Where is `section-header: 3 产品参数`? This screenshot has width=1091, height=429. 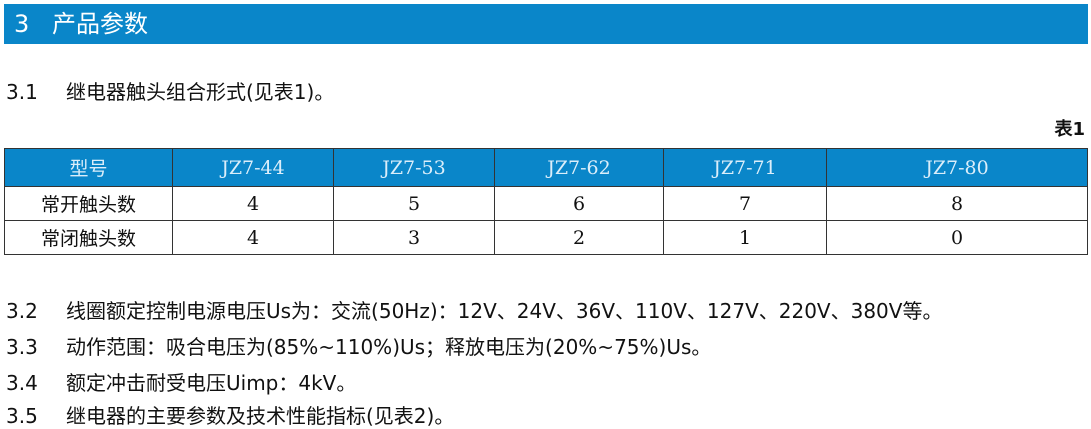 section-header: 3 产品参数 is located at coordinates (546, 24).